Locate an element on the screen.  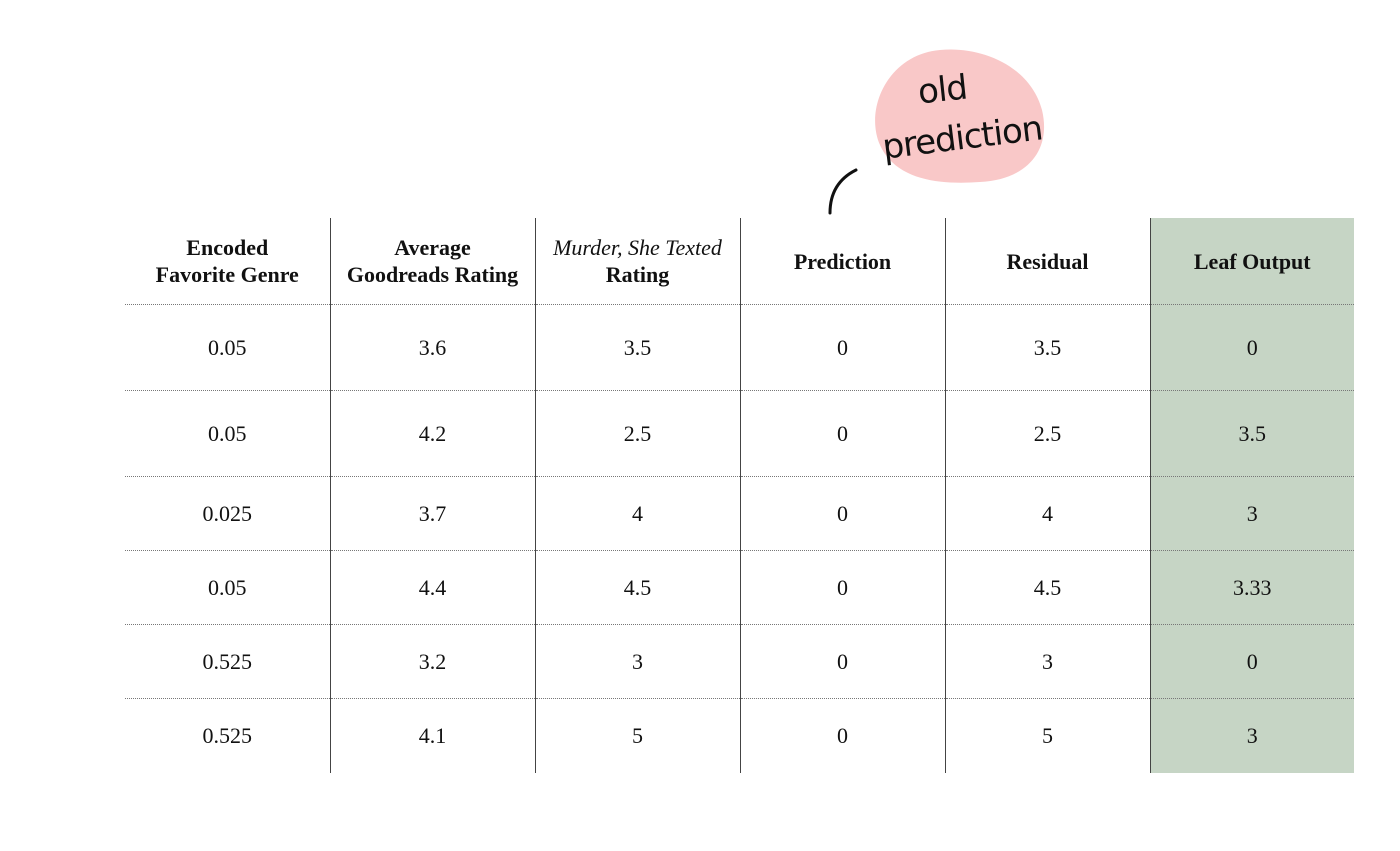
header-text-1: Residual is located at coordinates (1047, 261).